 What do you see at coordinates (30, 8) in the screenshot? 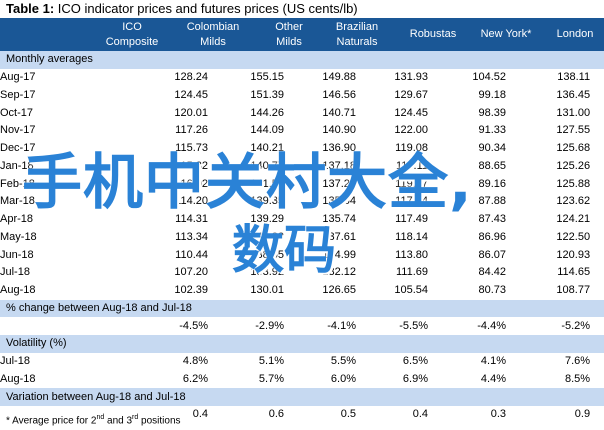
I see `table-title-label: Table 1:` at bounding box center [30, 8].